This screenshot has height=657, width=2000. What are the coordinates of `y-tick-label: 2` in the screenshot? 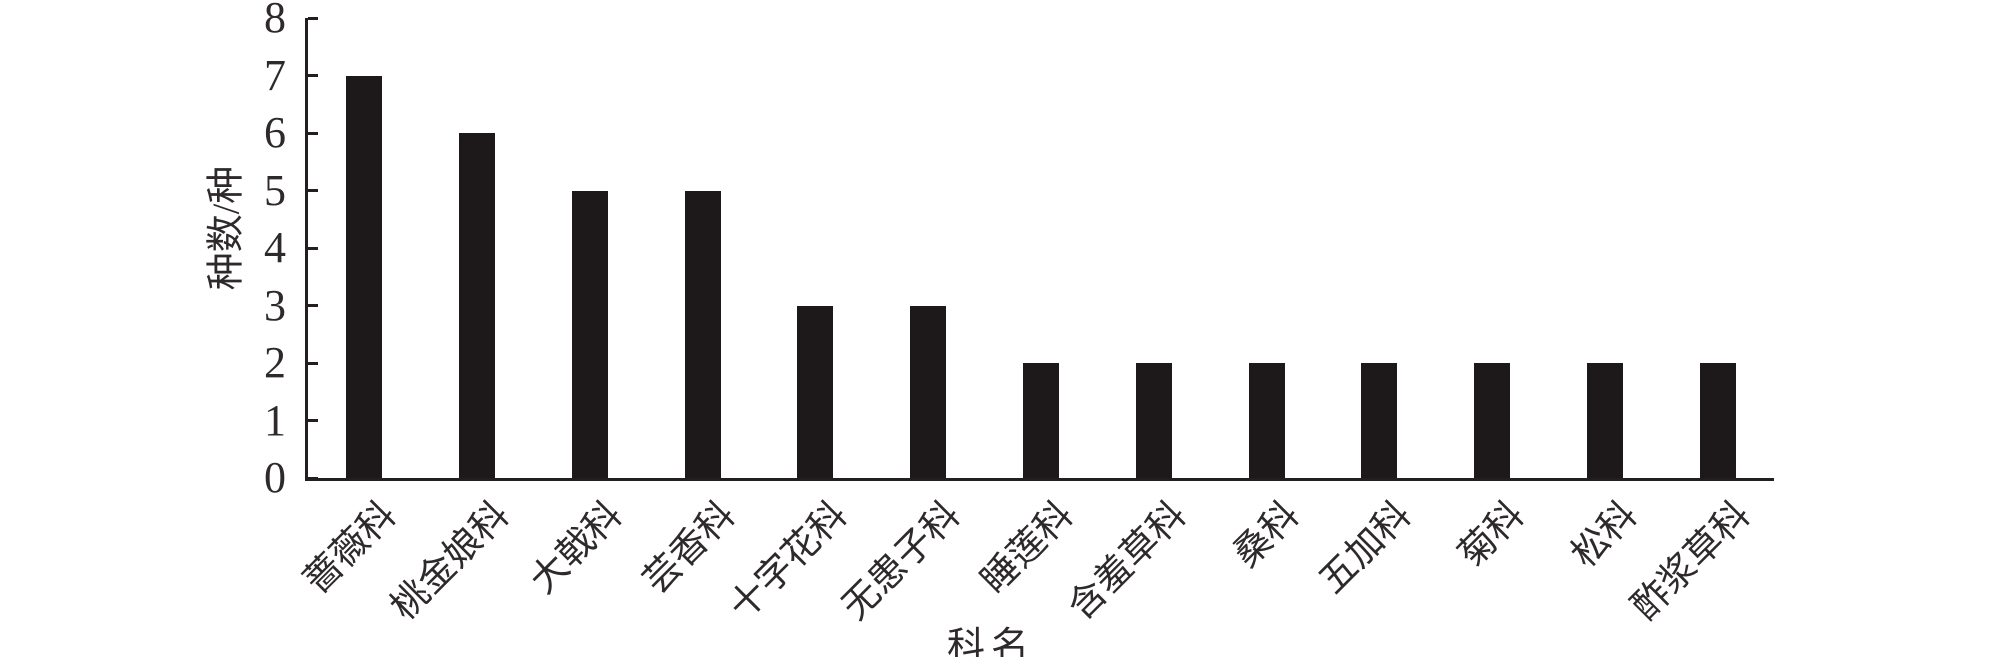 It's located at (275, 362).